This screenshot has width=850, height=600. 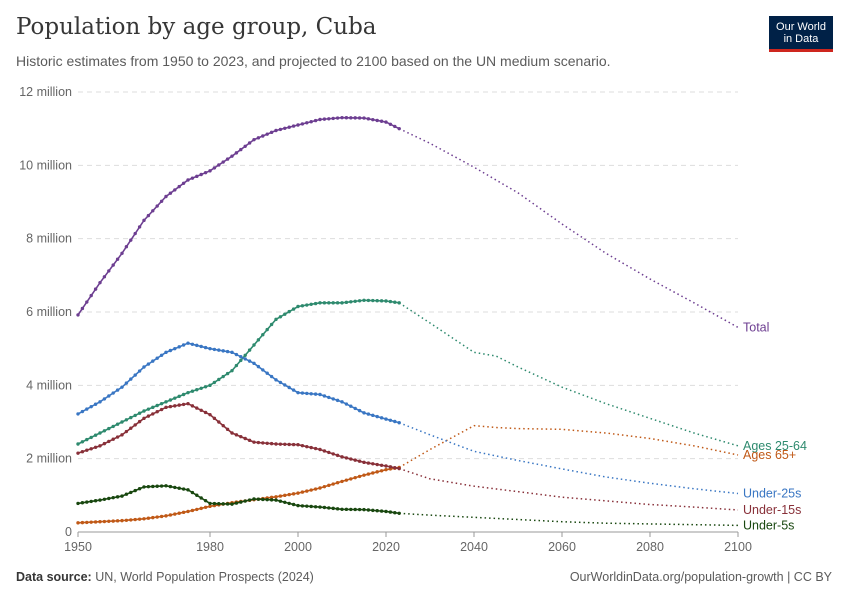 I want to click on owid-logo: Our World in Data, so click(x=801, y=34).